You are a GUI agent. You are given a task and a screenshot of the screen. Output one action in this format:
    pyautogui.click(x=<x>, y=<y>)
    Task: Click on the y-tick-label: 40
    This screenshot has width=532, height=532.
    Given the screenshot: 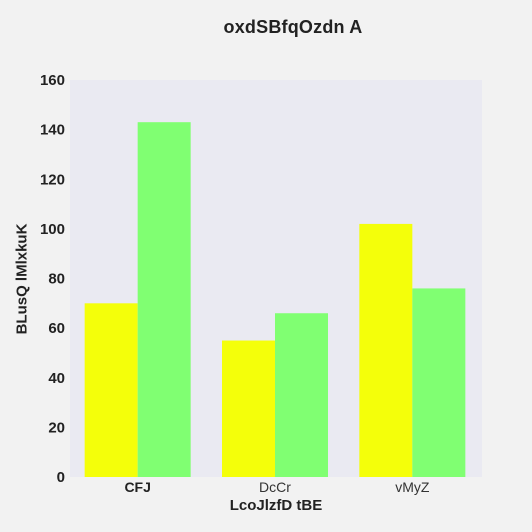 What is the action you would take?
    pyautogui.click(x=56, y=378)
    